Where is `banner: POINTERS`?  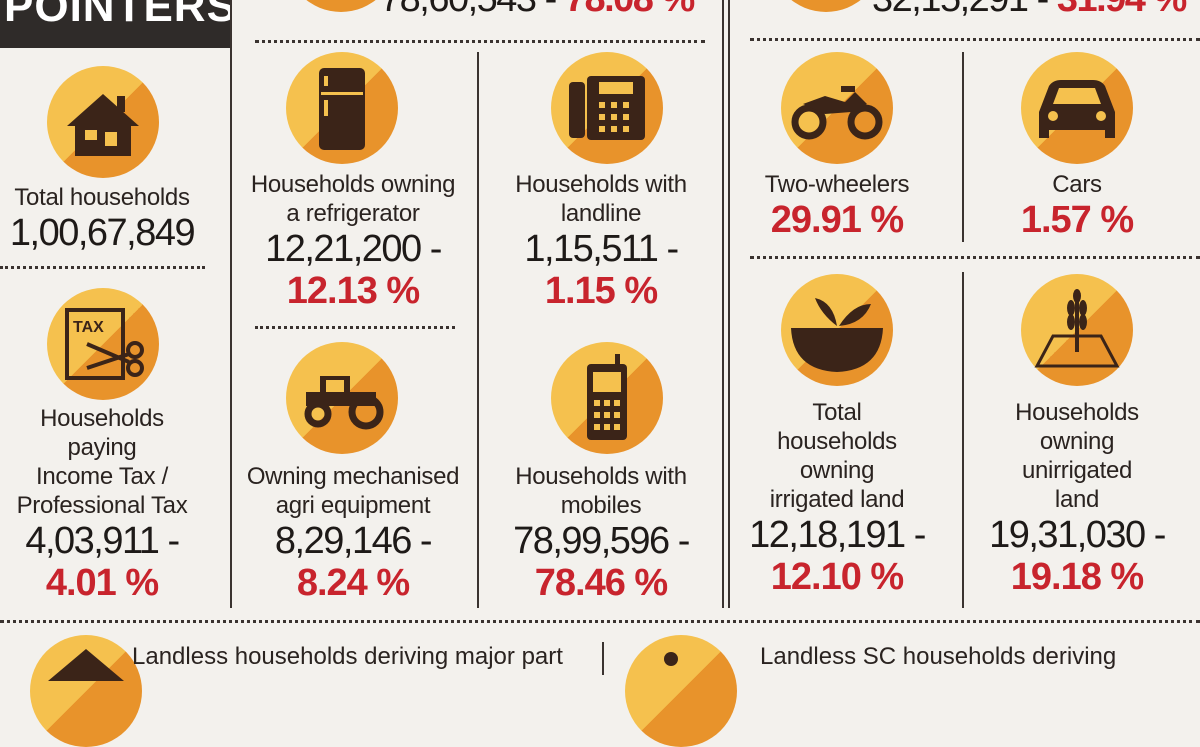
banner: POINTERS is located at coordinates (115, 24).